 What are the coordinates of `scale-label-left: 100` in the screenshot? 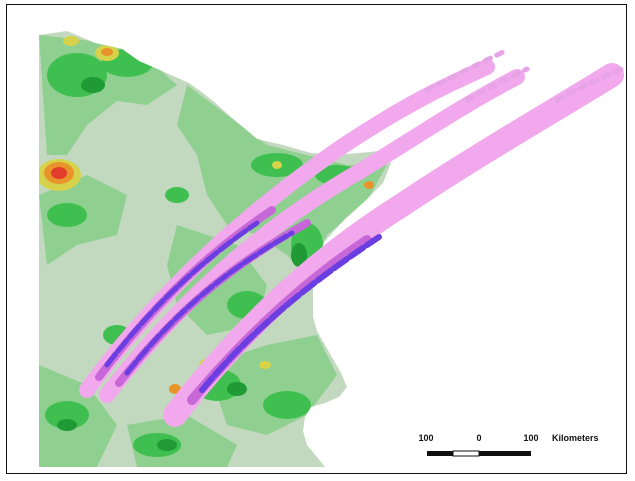 It's located at (425, 438).